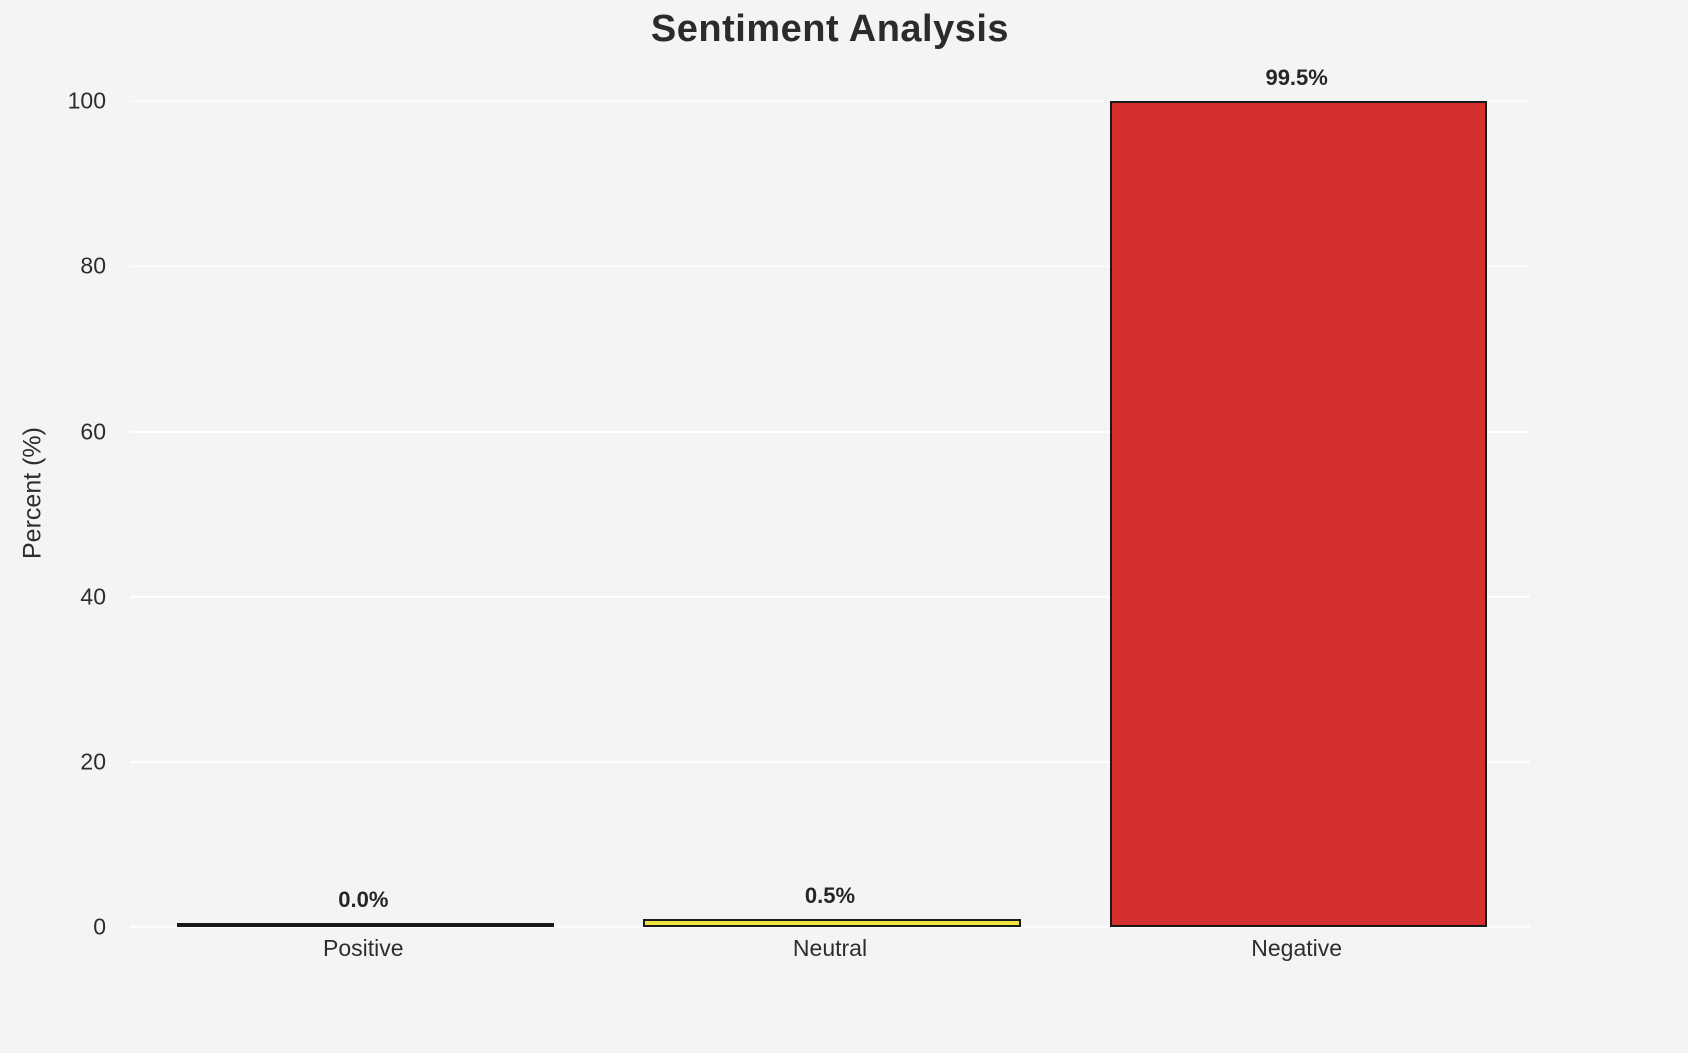  What do you see at coordinates (93, 431) in the screenshot?
I see `y-tick-label: 60` at bounding box center [93, 431].